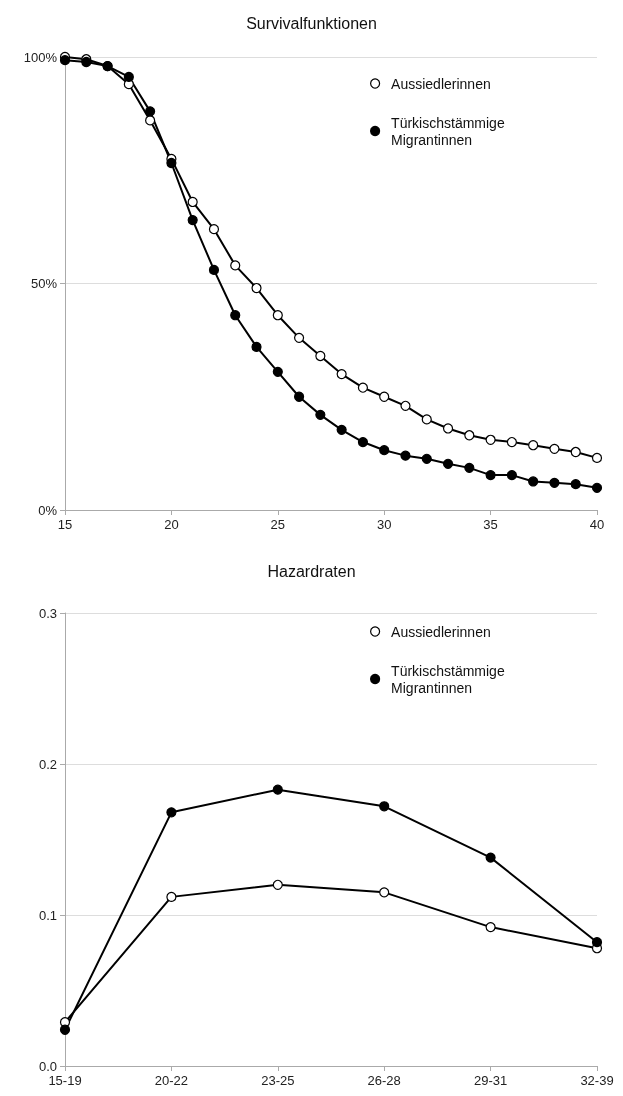 This screenshot has height=1096, width=623. Describe the element at coordinates (47, 915) in the screenshot. I see `y-tick-label: 0.1` at that location.